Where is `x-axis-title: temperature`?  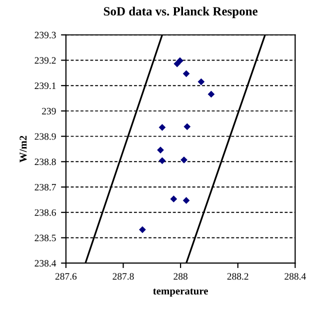
x-axis-title: temperature is located at coordinates (180, 292).